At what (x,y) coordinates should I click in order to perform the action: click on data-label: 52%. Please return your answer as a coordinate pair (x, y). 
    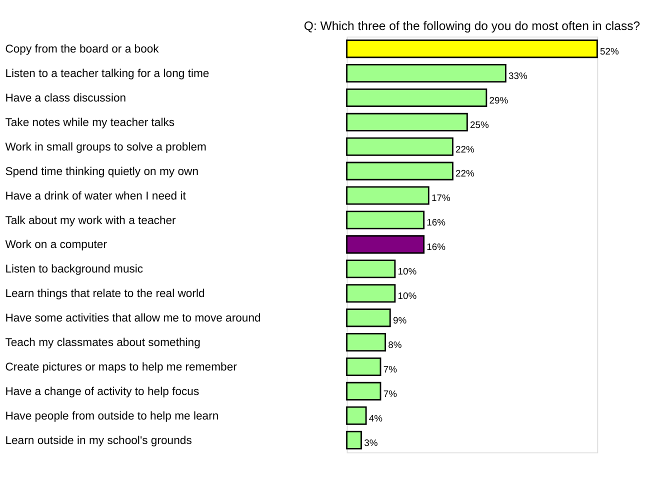
    Looking at the image, I should click on (610, 52).